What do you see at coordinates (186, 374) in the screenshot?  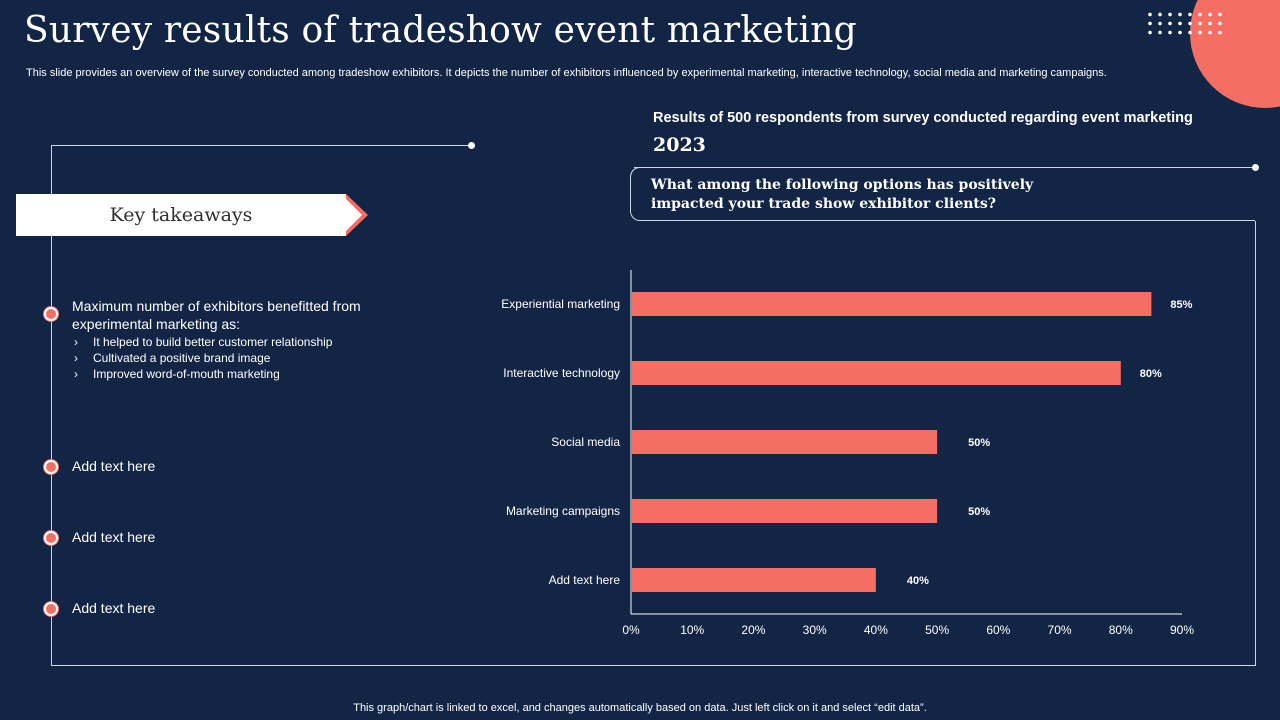 I see `list-item-text: Improved word-of-mouth marketing` at bounding box center [186, 374].